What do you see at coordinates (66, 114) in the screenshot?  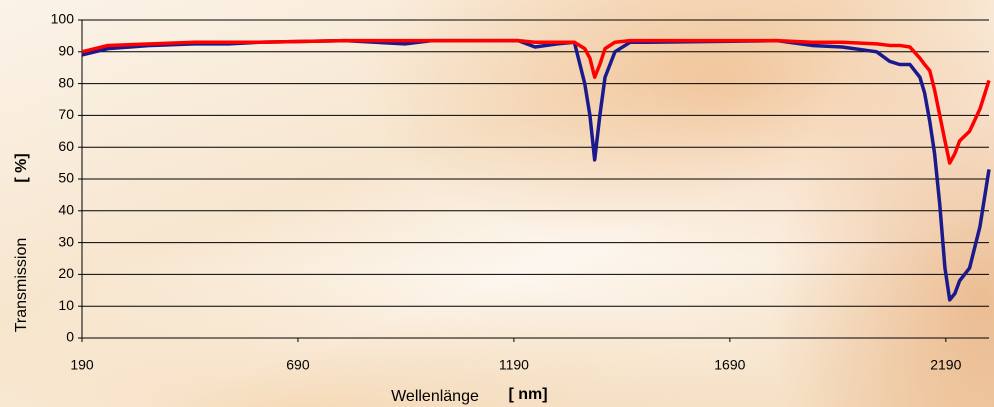 I see `y-tick-label: 70` at bounding box center [66, 114].